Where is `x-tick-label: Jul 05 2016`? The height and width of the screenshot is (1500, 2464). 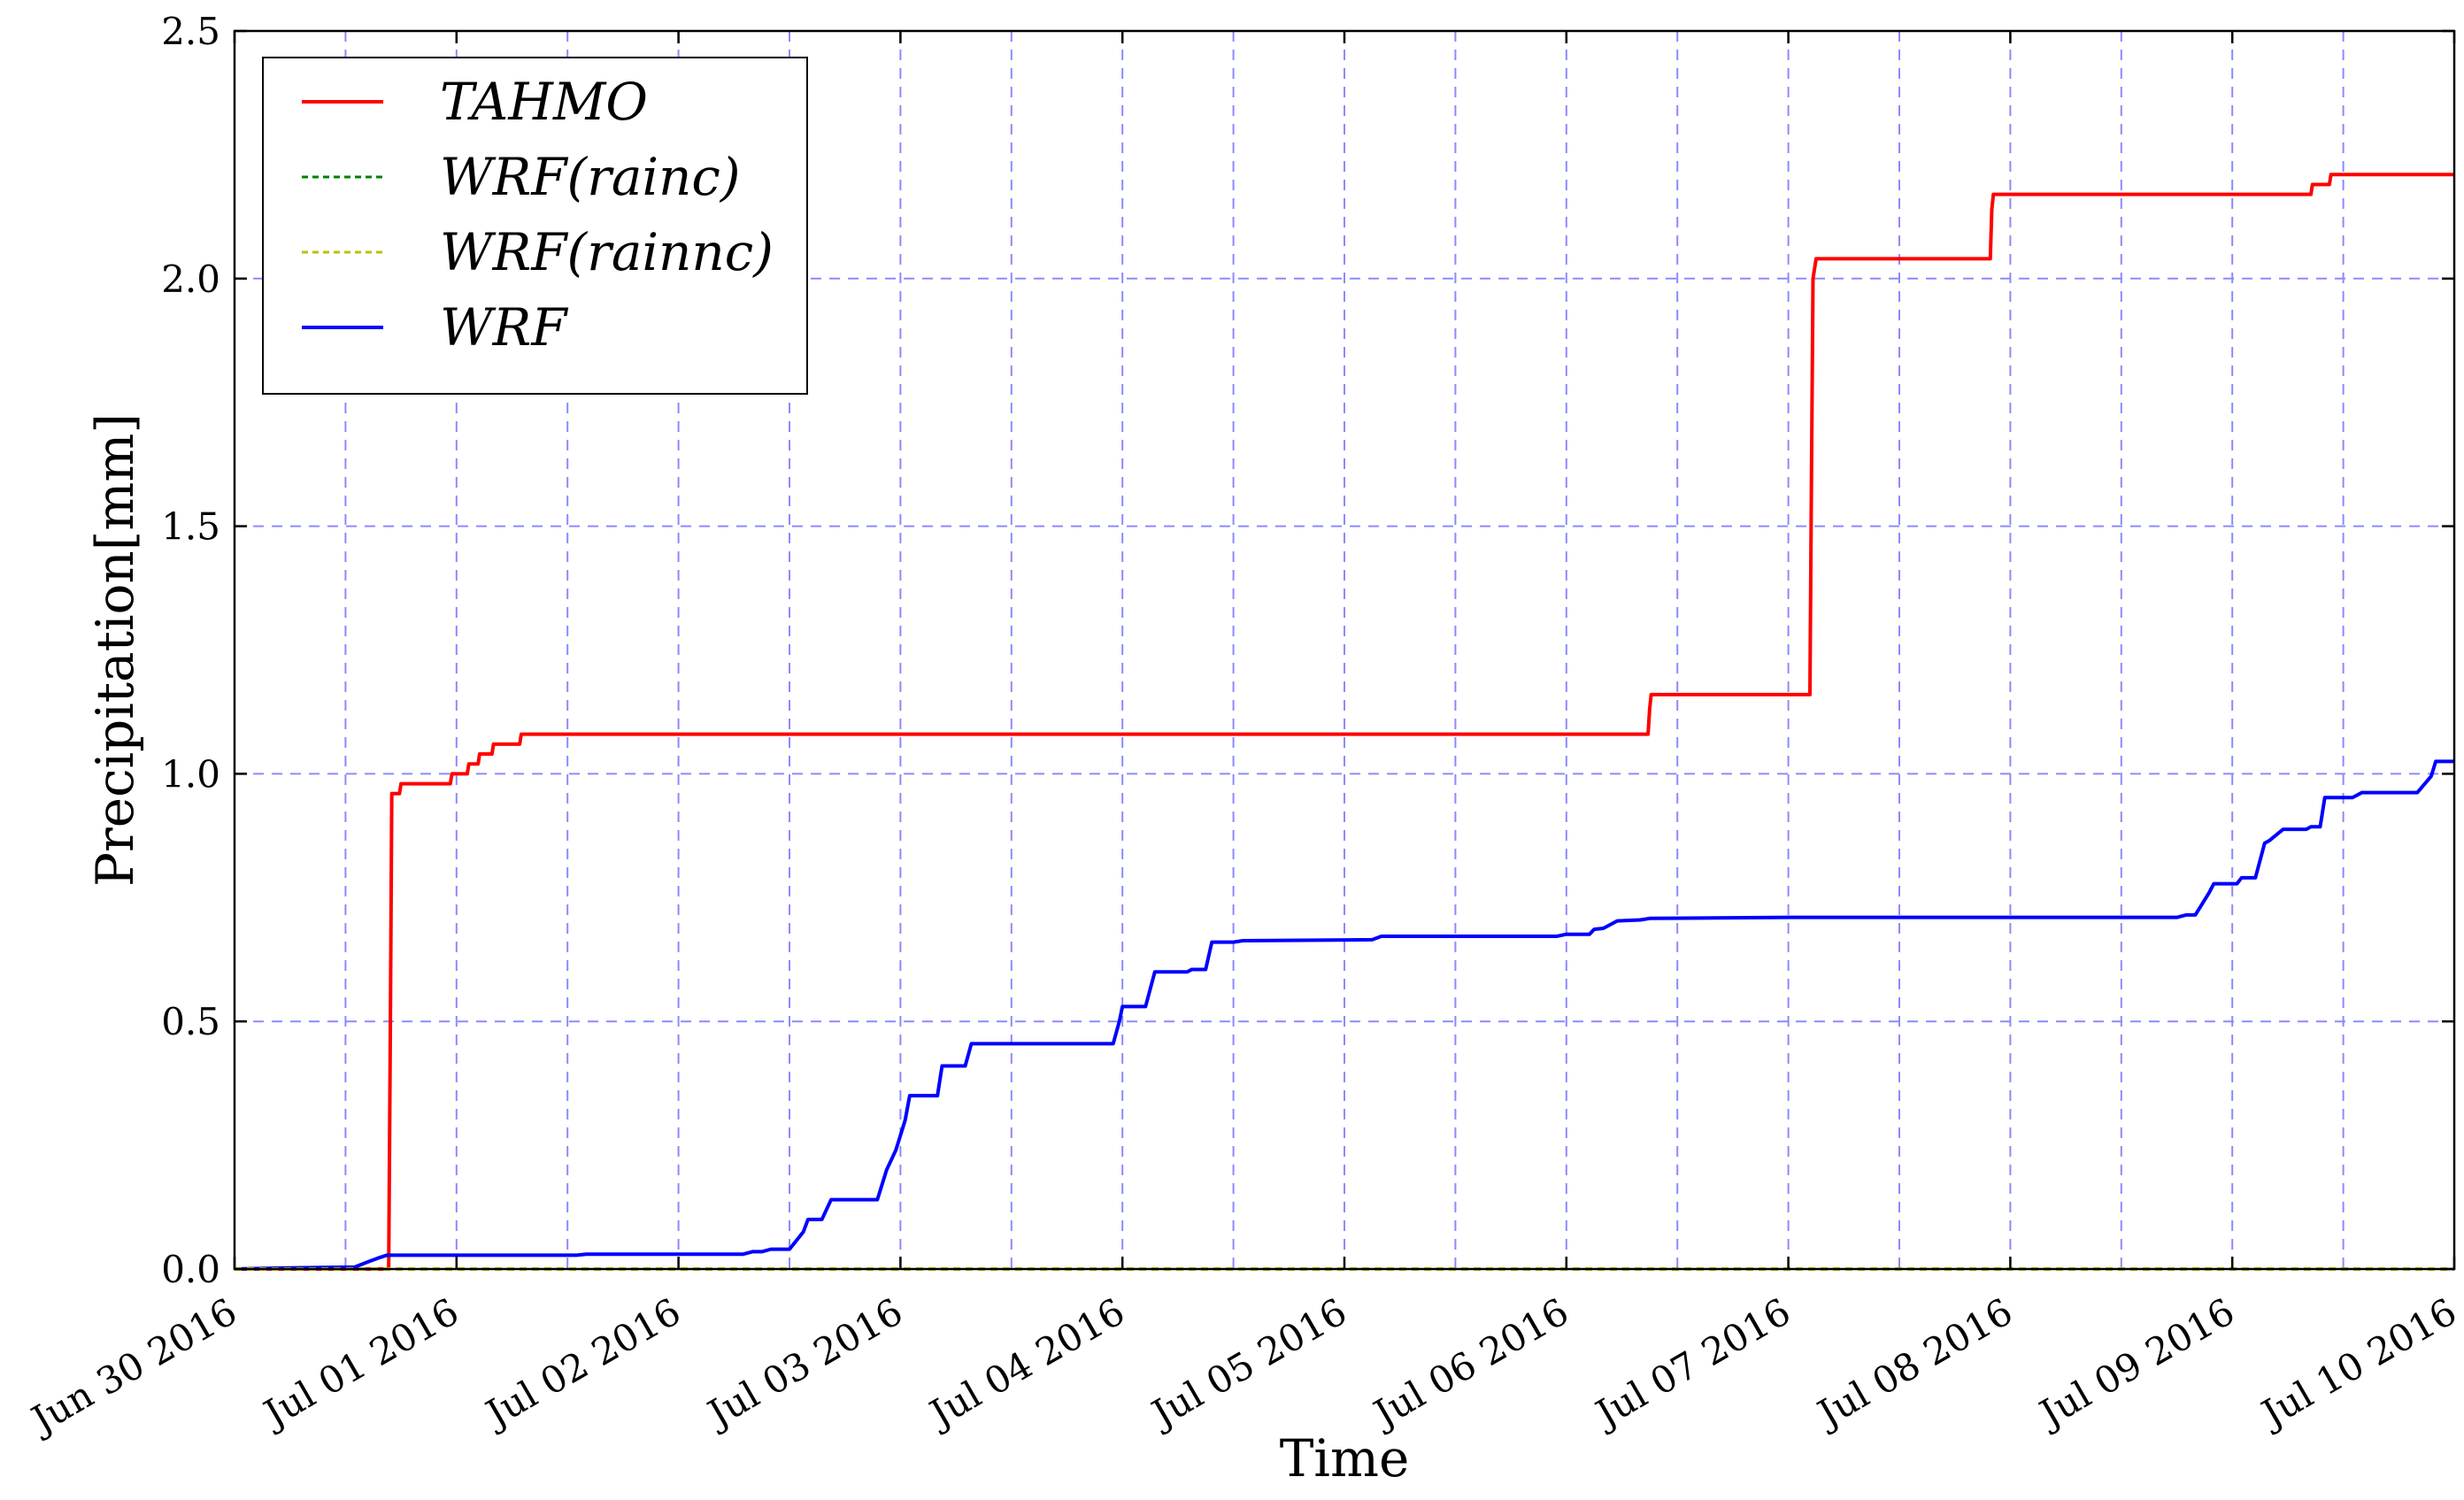 x-tick-label: Jul 05 2016 is located at coordinates (1248, 1363).